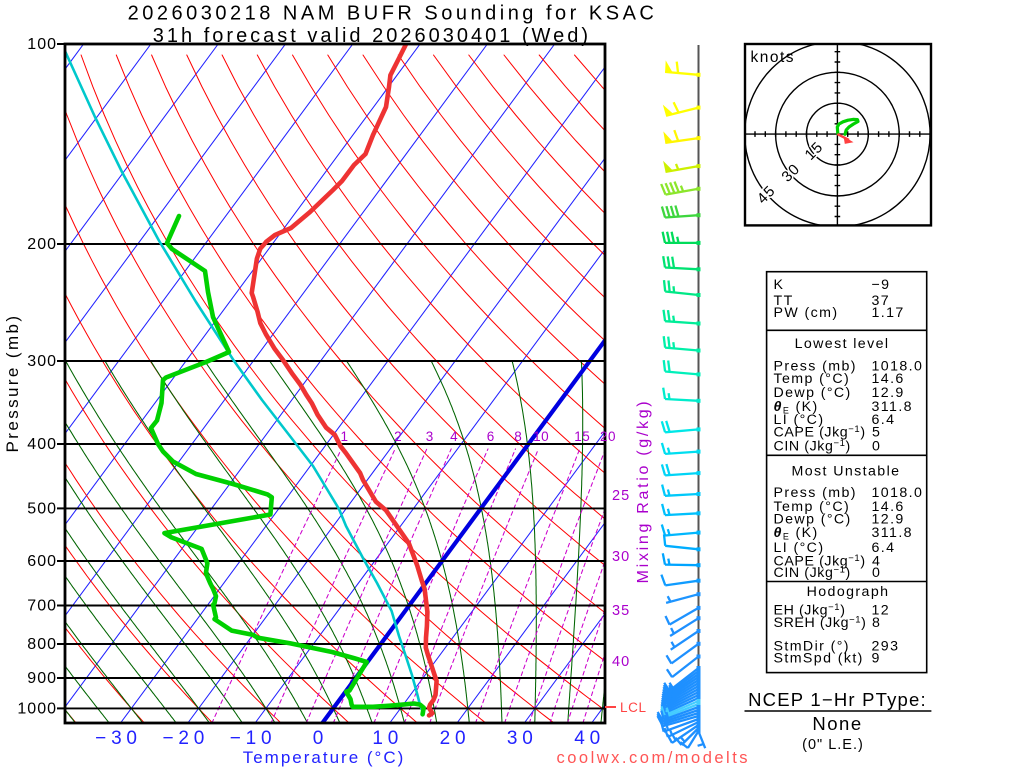 The width and height of the screenshot is (1024, 768). I want to click on svg-text: 700, so click(42, 606).